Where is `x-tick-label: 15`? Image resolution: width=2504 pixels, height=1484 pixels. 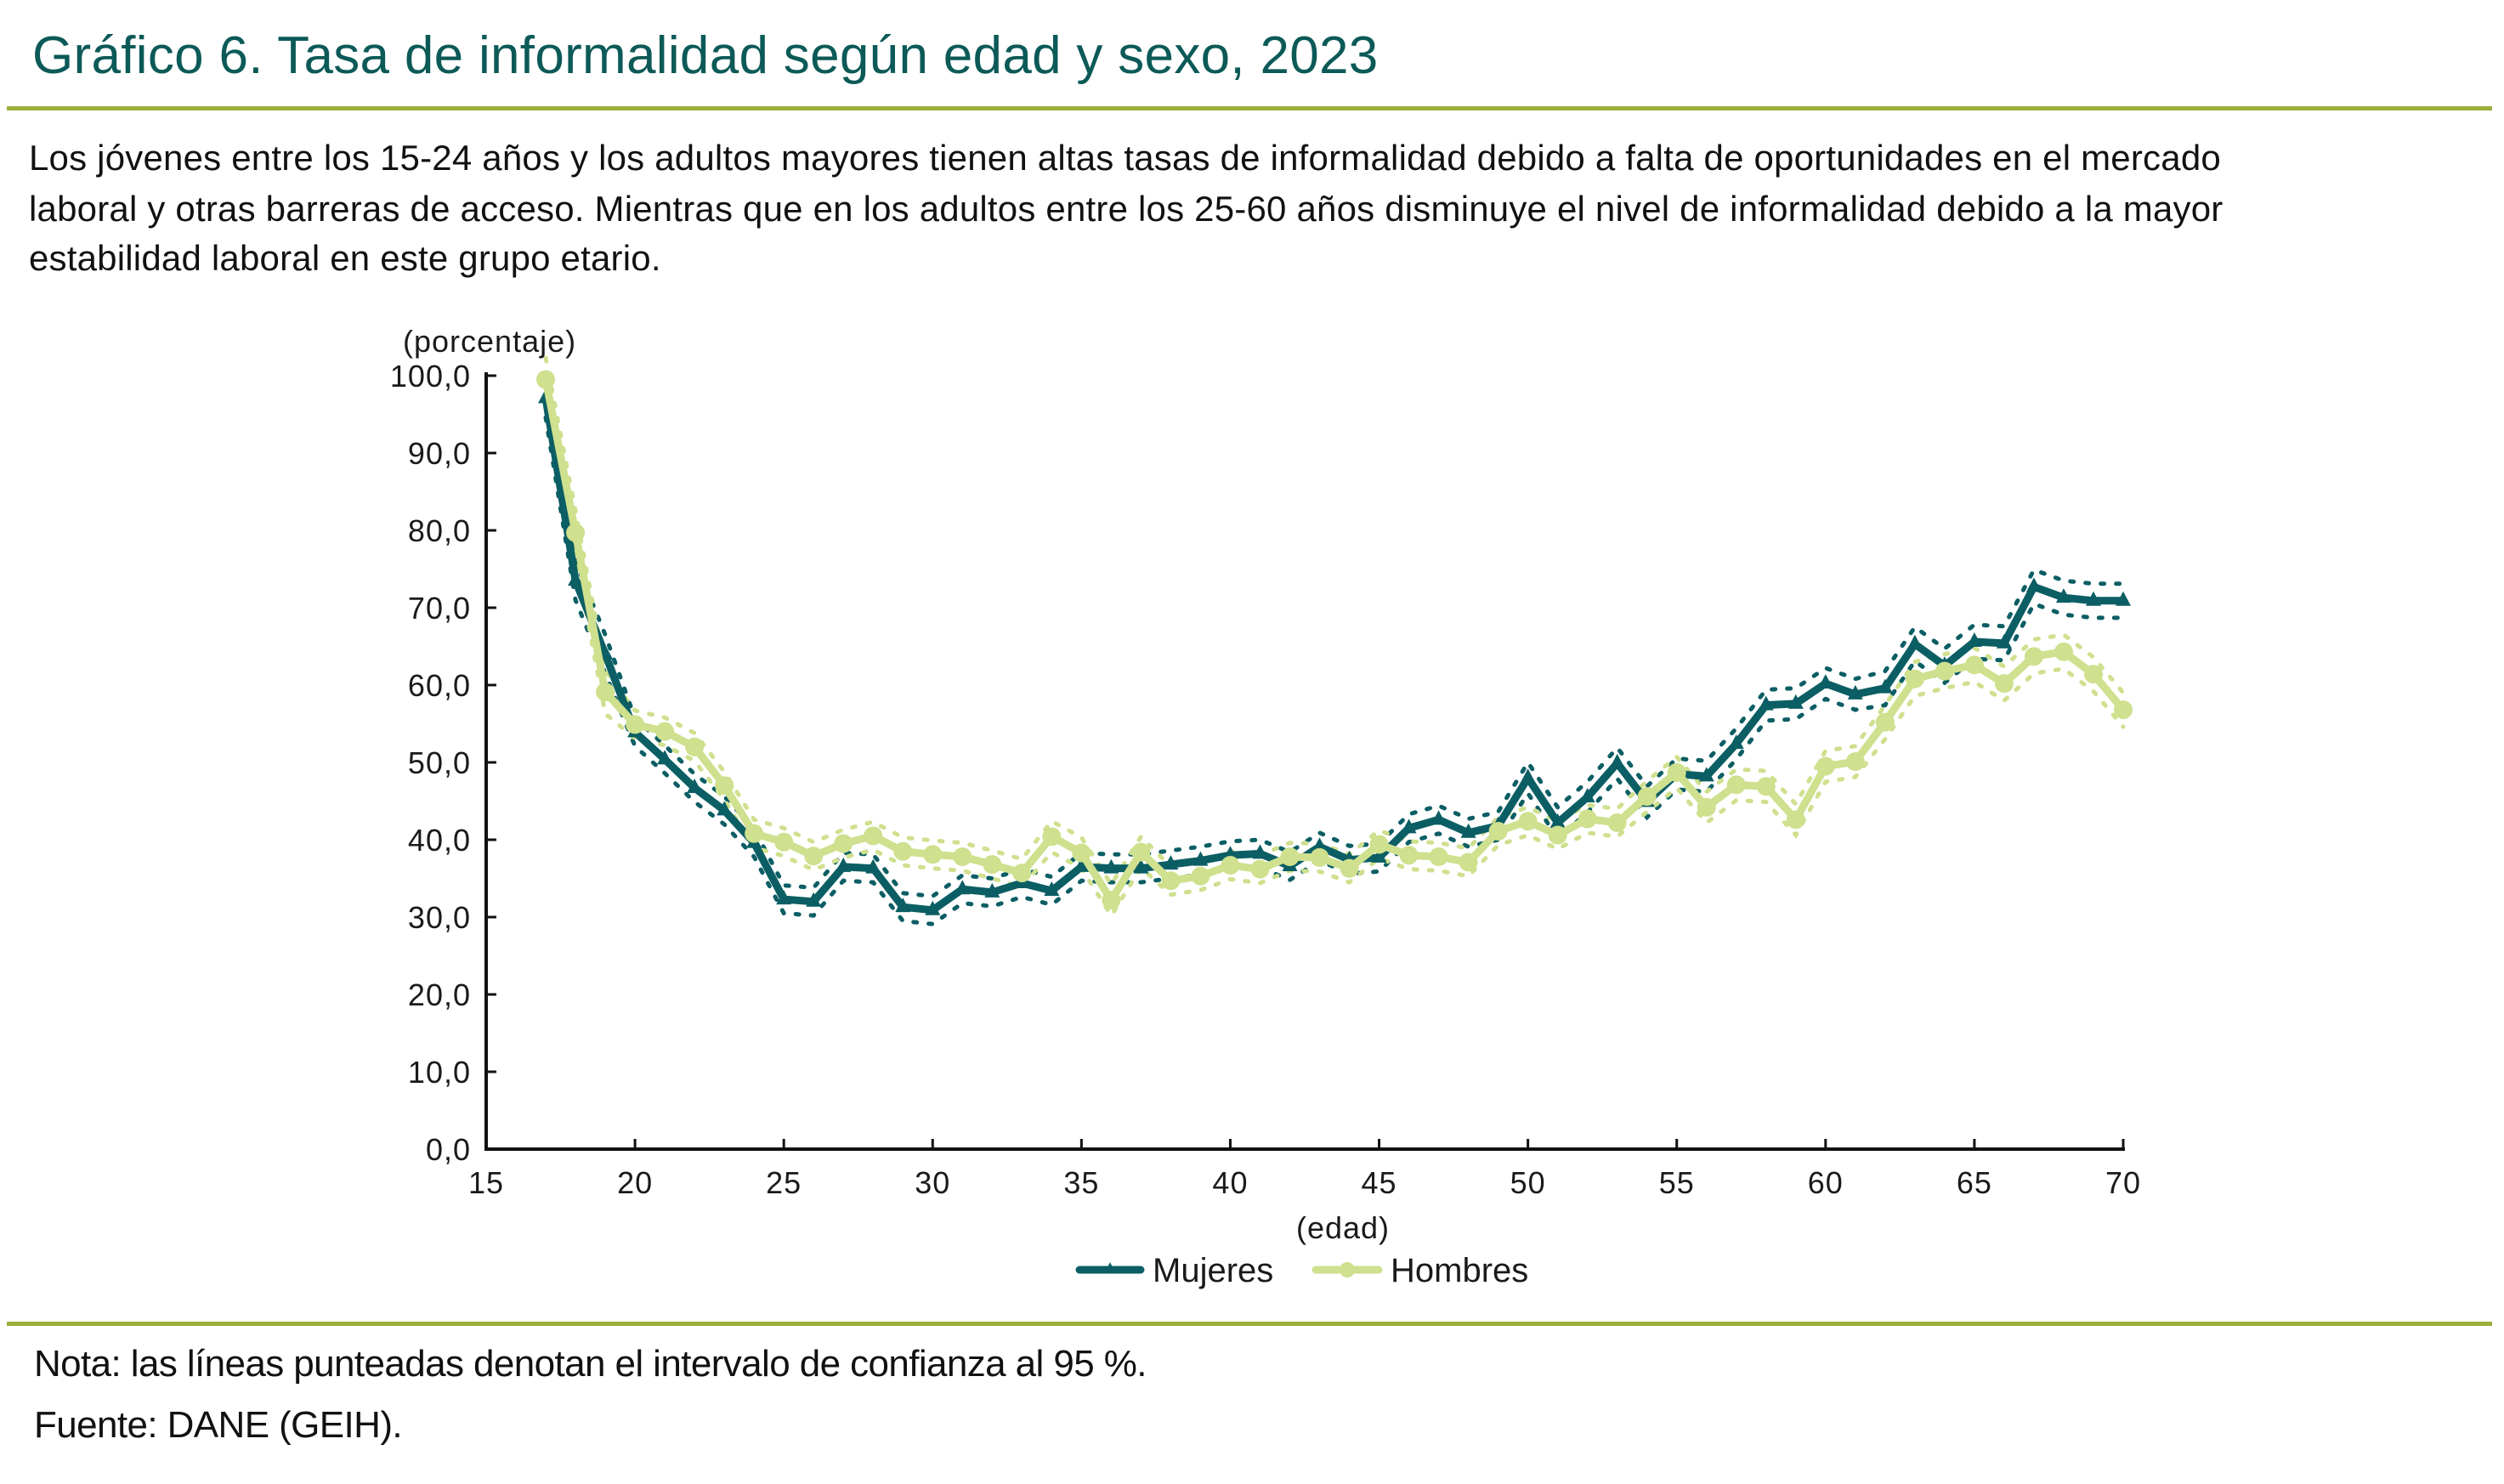 x-tick-label: 15 is located at coordinates (486, 1182).